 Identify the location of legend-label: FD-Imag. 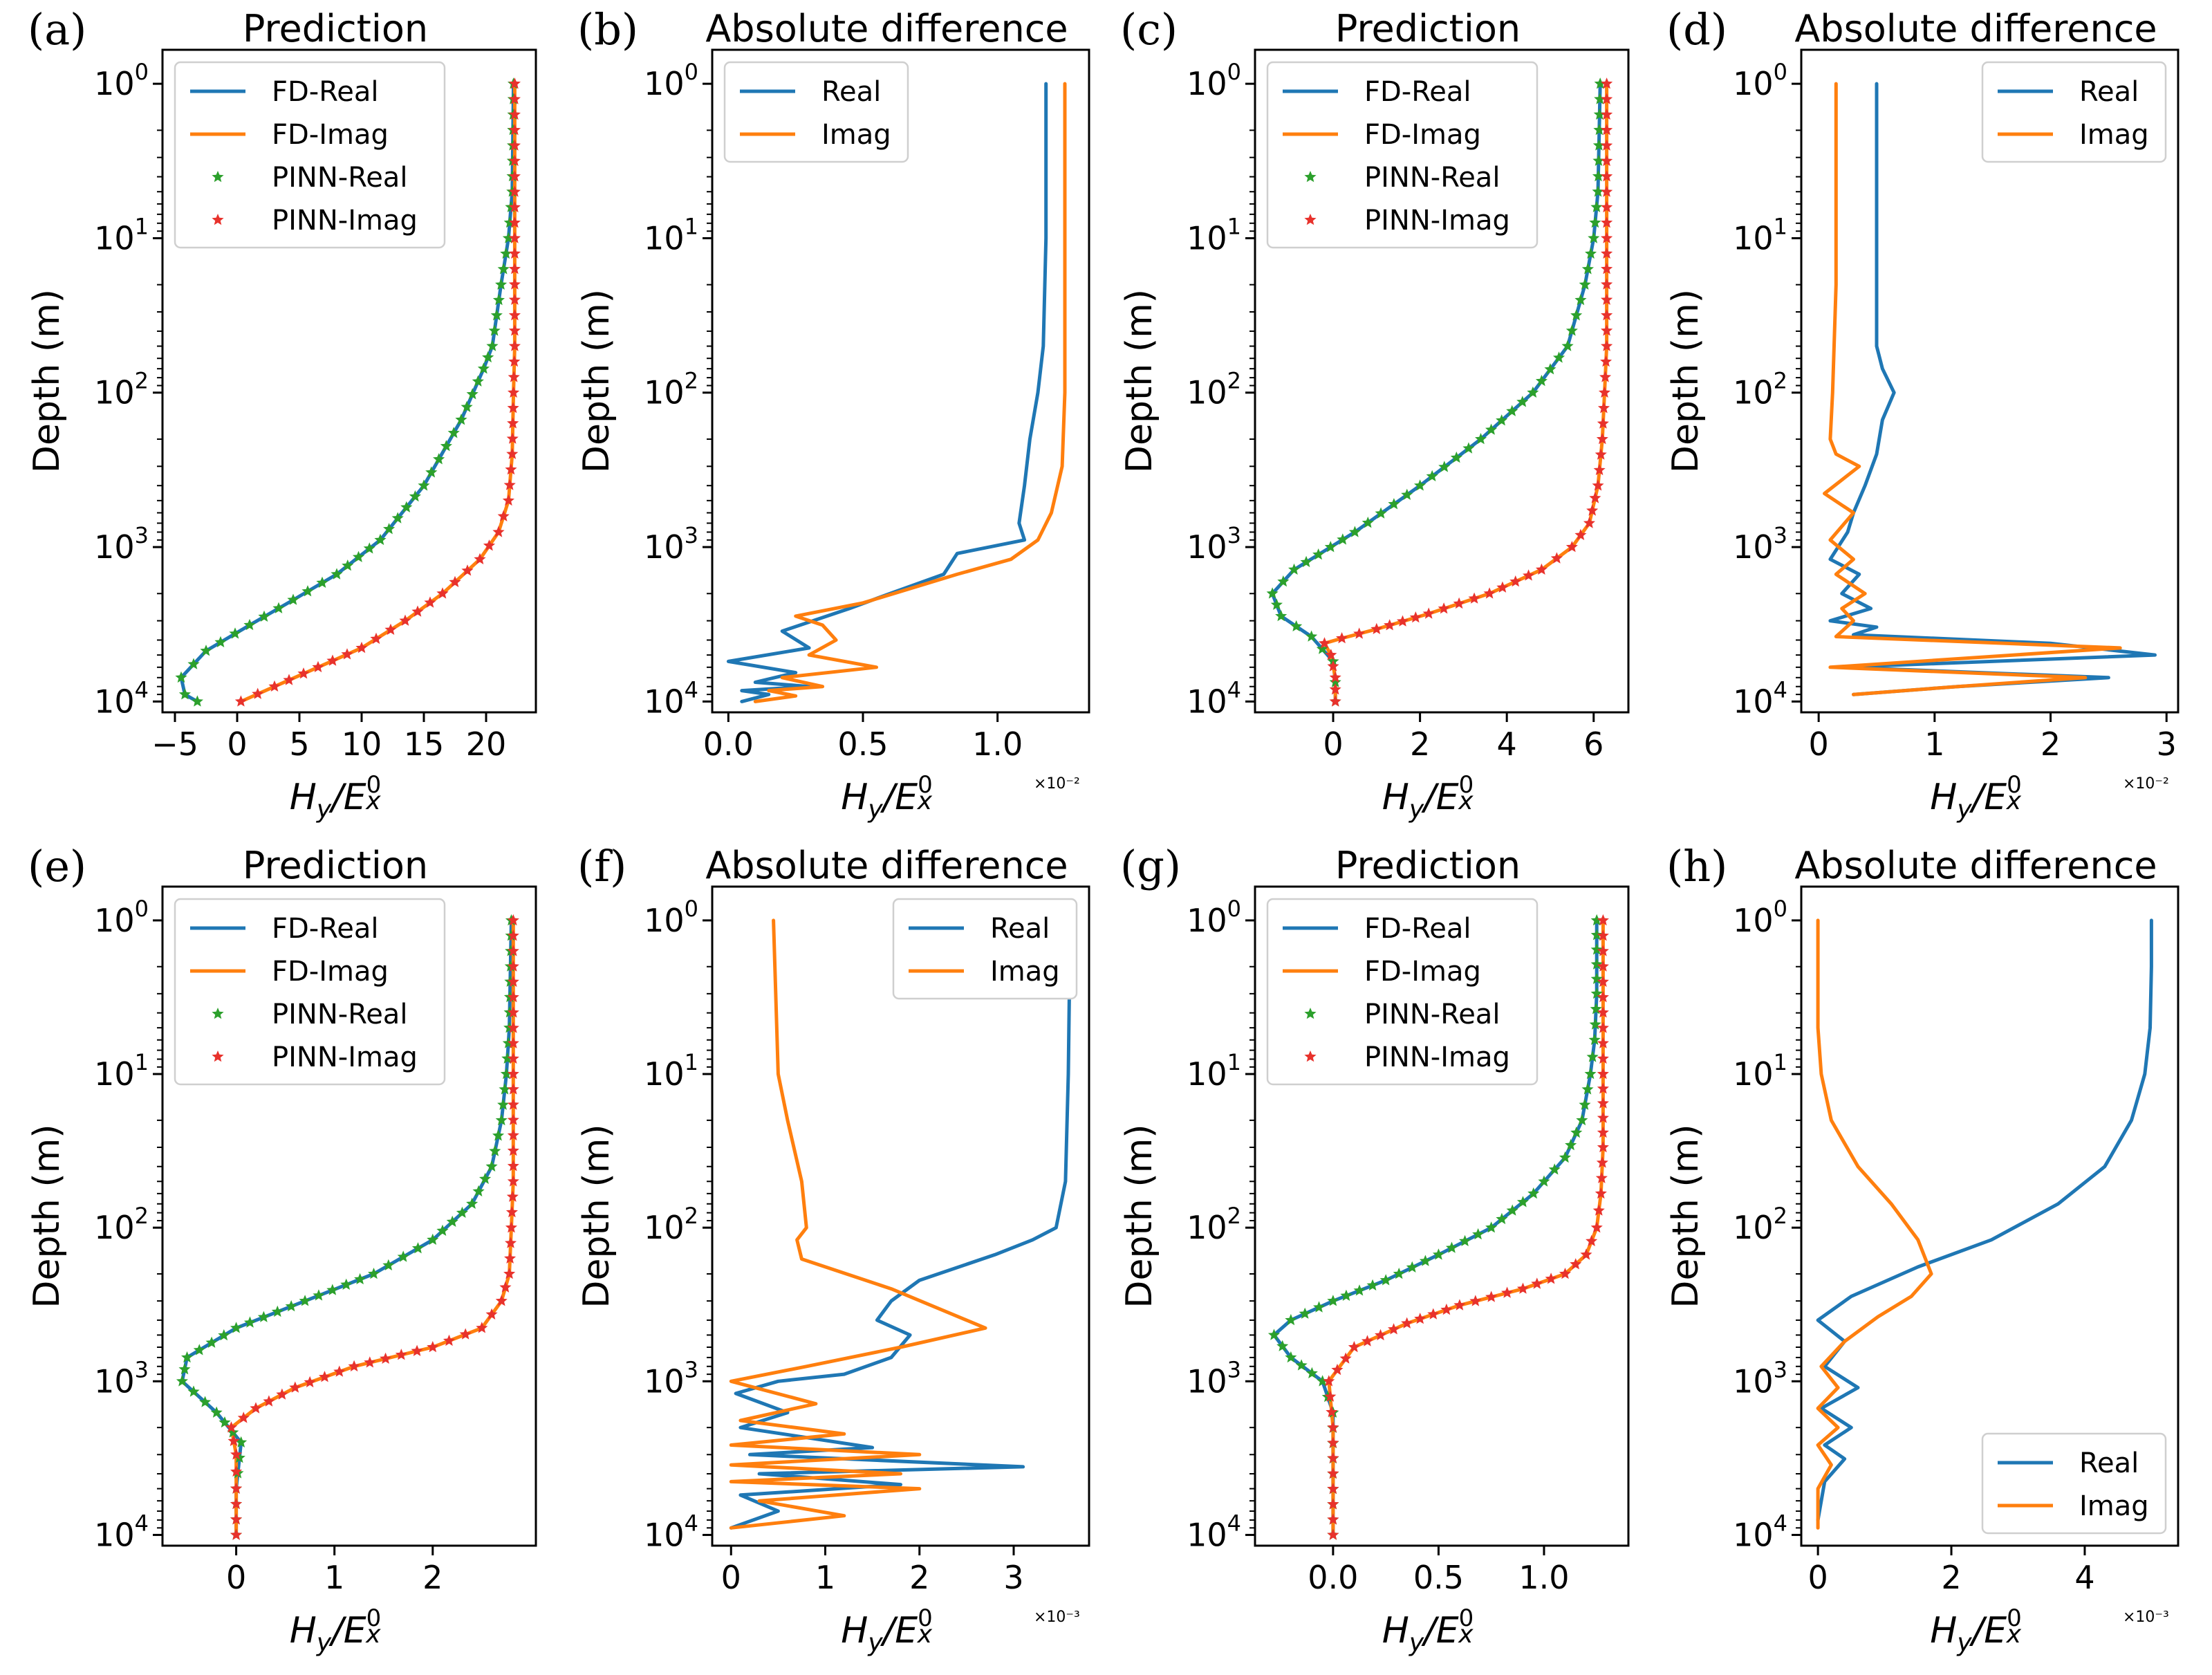
(330, 135).